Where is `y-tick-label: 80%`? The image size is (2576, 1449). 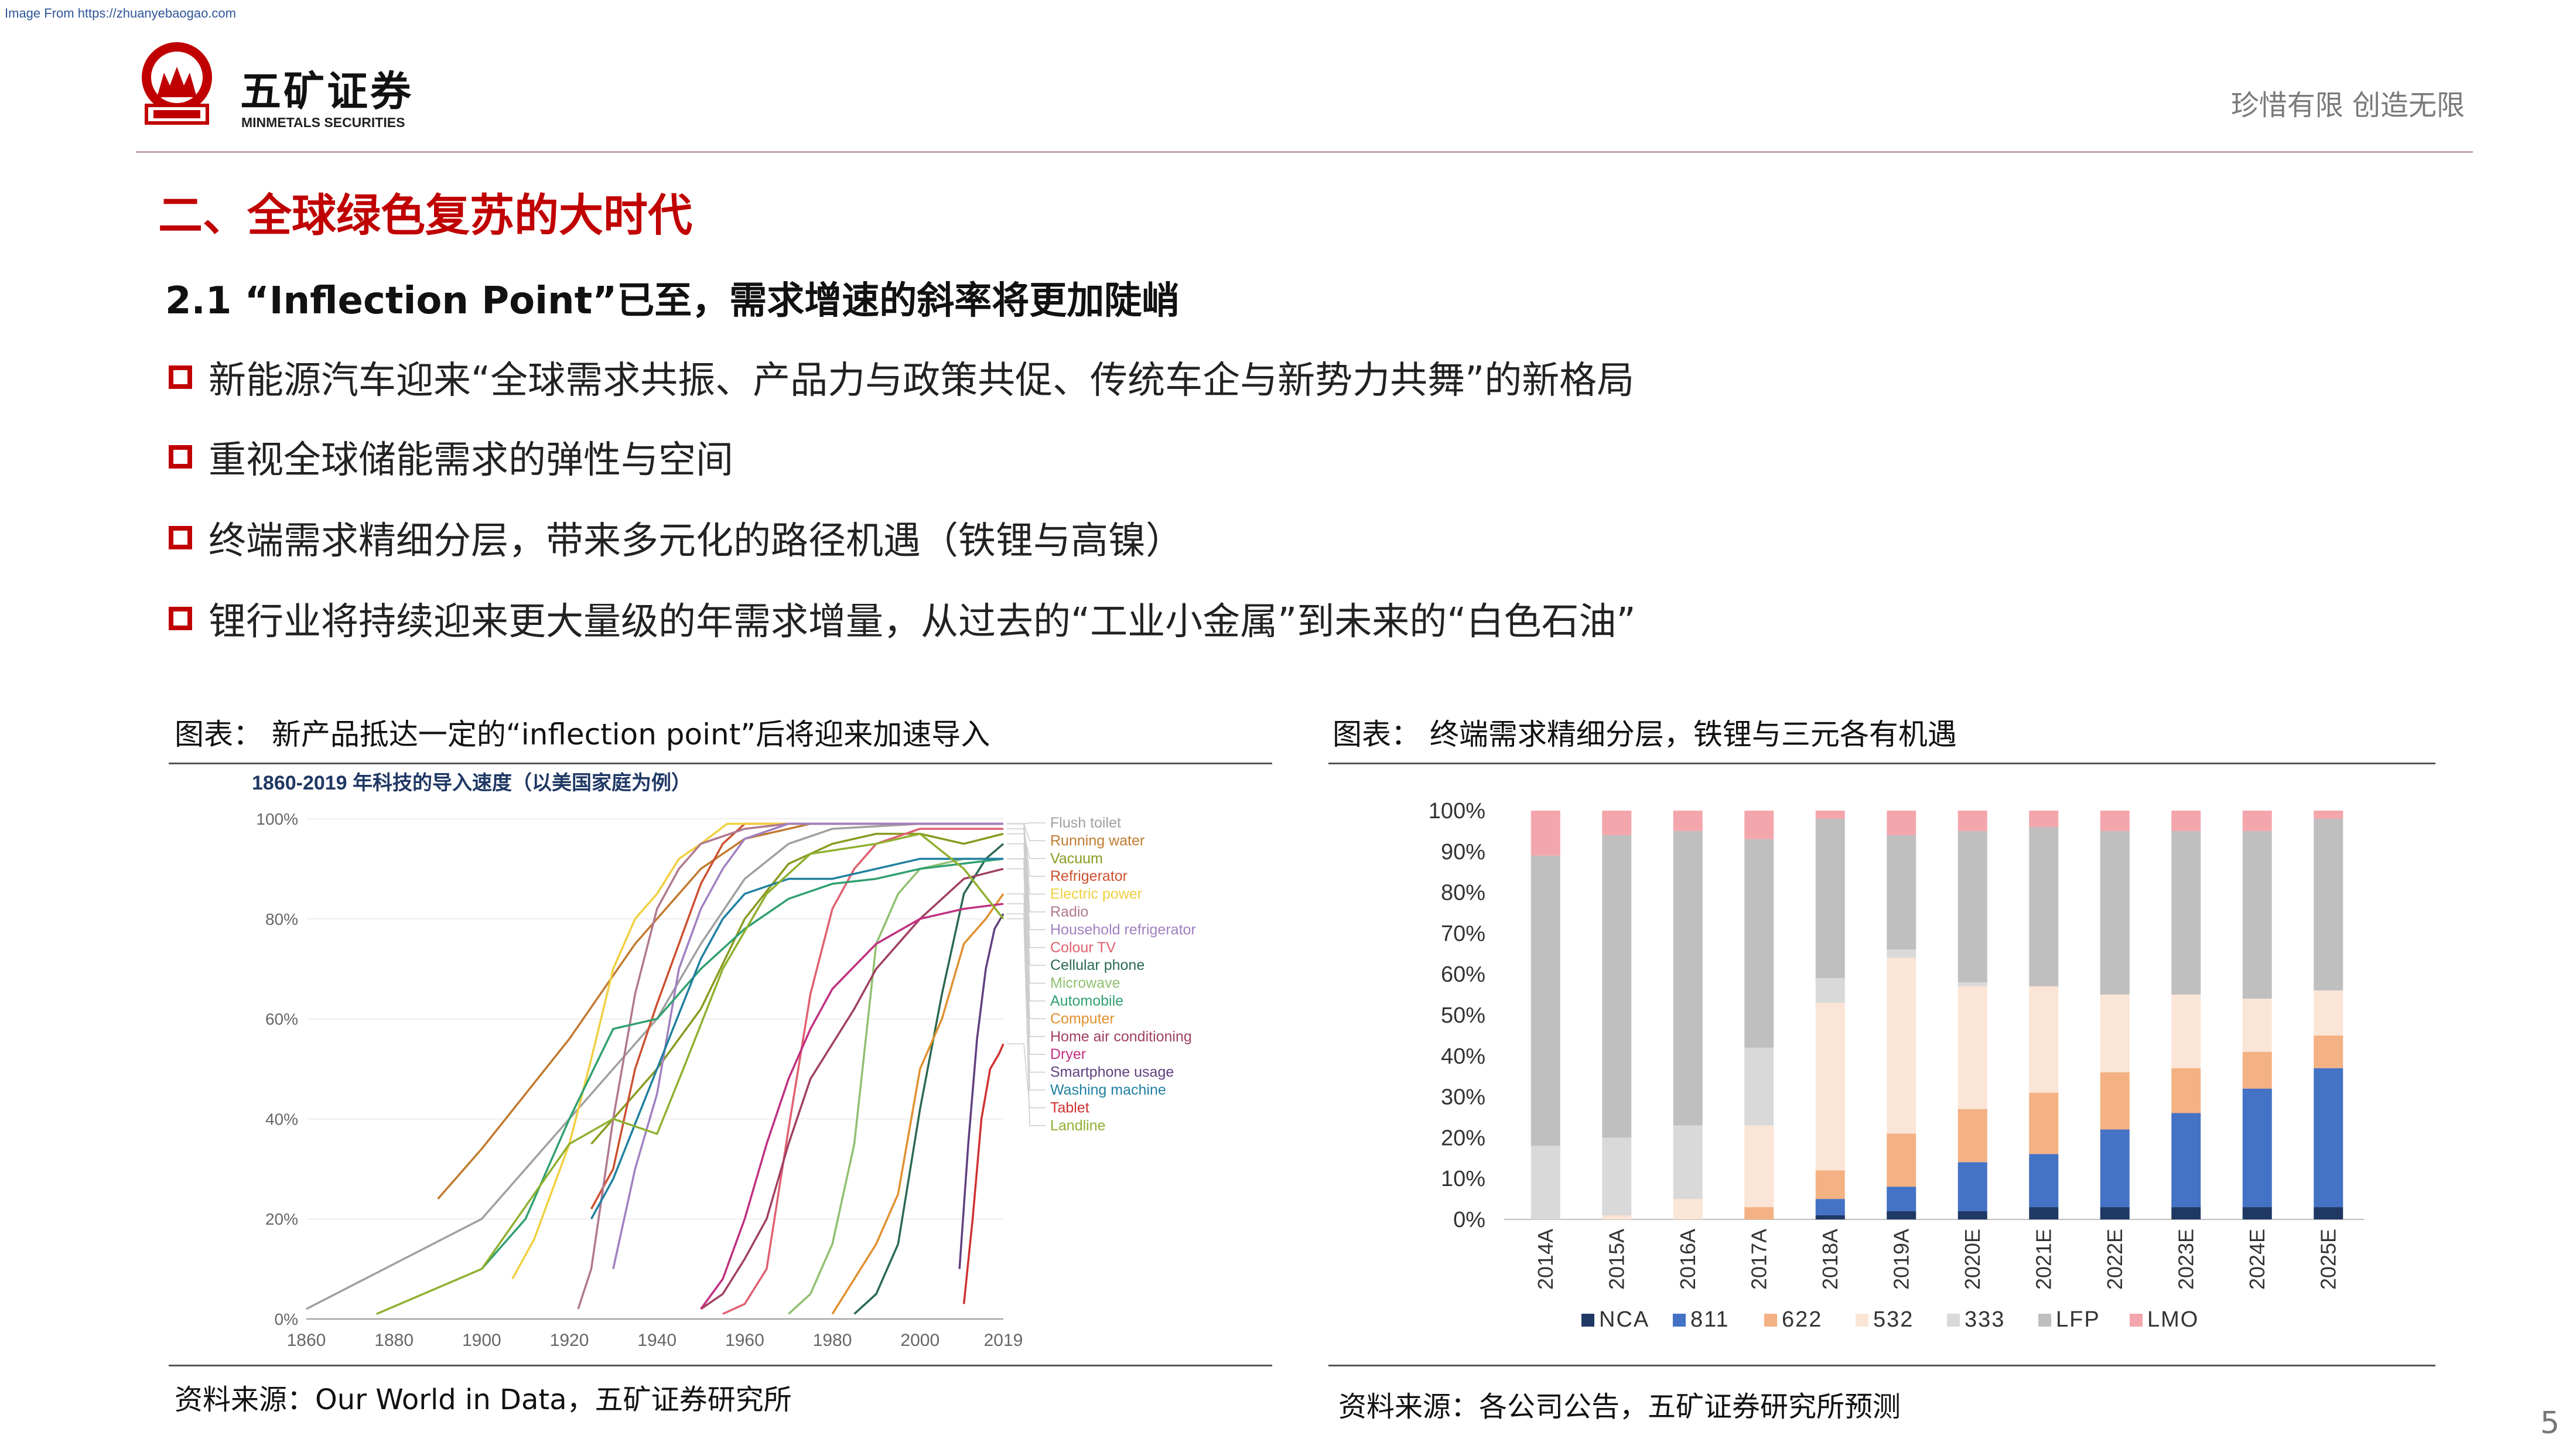
y-tick-label: 80% is located at coordinates (1463, 893).